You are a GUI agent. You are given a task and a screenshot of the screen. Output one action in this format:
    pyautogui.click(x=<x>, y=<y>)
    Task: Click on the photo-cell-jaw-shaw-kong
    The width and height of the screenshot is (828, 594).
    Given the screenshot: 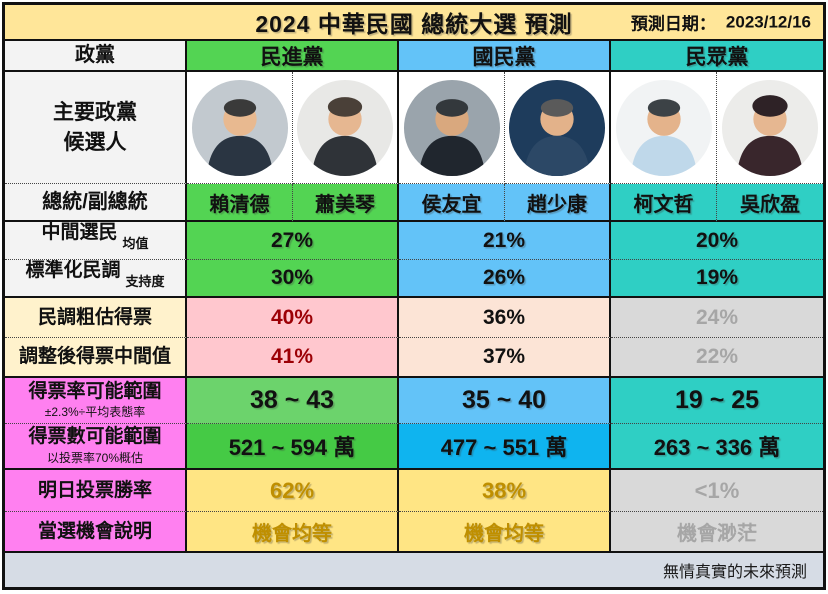 What is the action you would take?
    pyautogui.click(x=558, y=128)
    